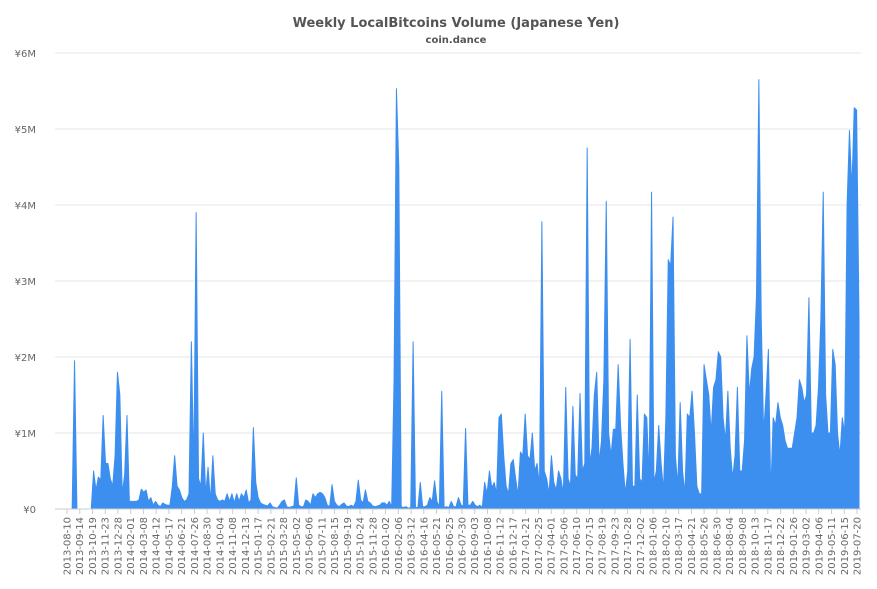 This screenshot has width=877, height=589. I want to click on x-tick-label: 2017-07-15, so click(590, 546).